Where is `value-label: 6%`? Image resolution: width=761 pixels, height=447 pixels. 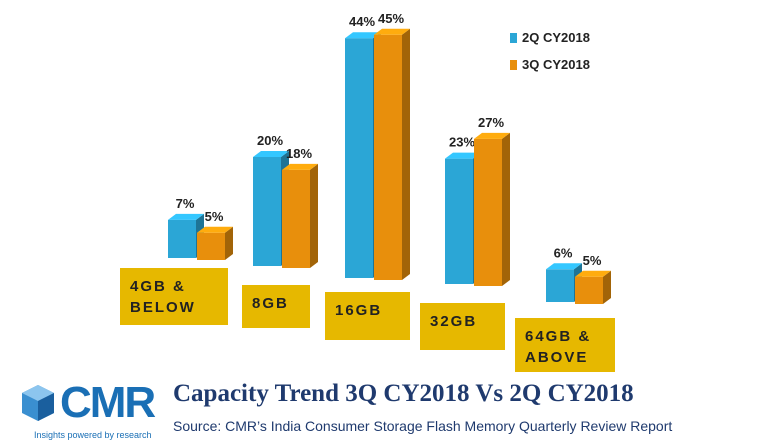
value-label: 6% is located at coordinates (563, 252).